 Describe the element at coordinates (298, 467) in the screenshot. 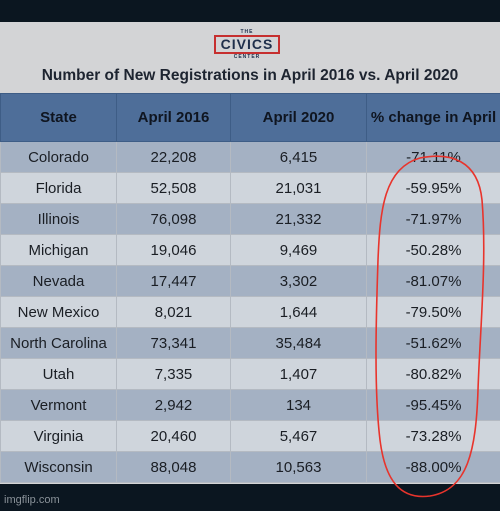

I see `april-2020-cell: 10,563` at that location.